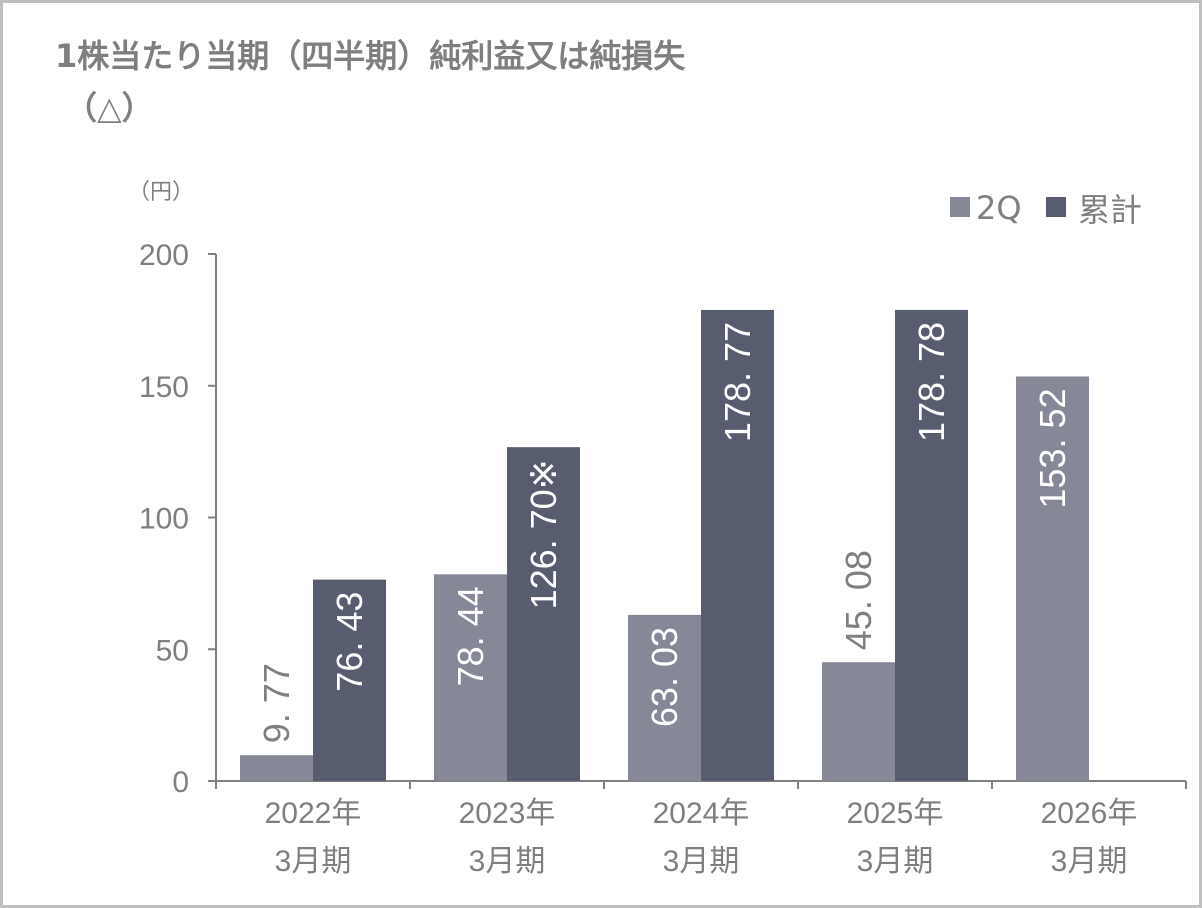 This screenshot has height=908, width=1202. I want to click on data-label: 76. 43, so click(349, 642).